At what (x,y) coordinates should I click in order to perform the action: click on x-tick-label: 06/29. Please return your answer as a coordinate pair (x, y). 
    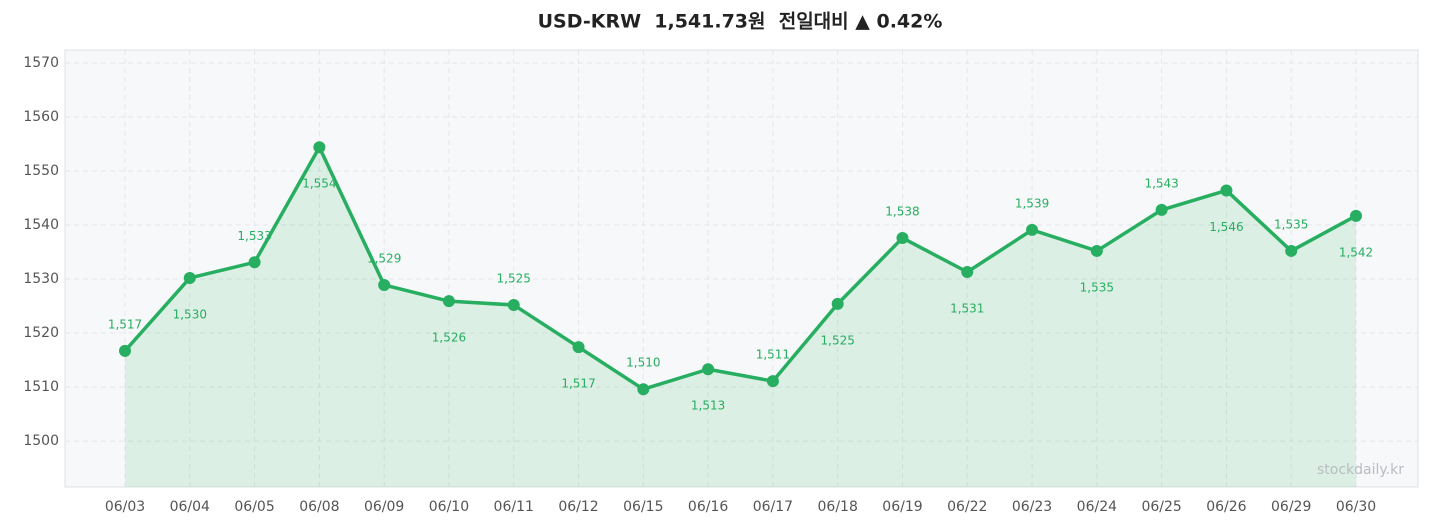
    Looking at the image, I should click on (1291, 507).